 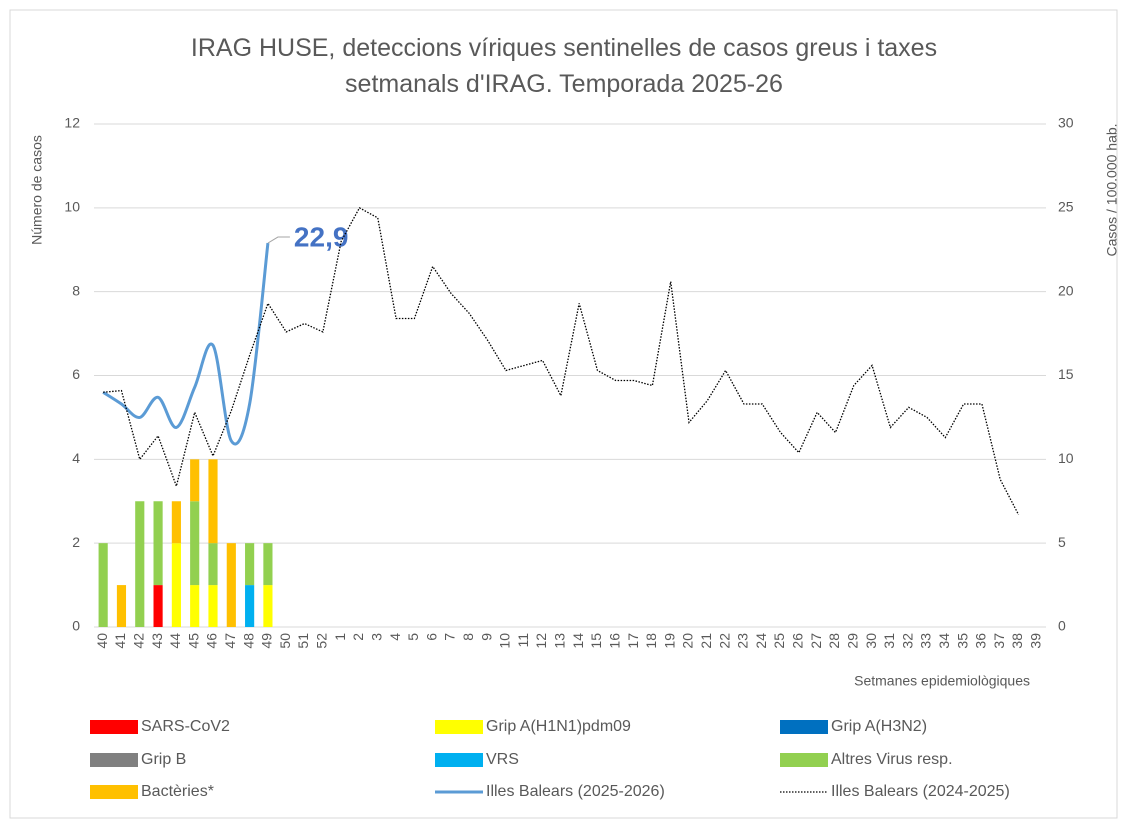 What do you see at coordinates (185, 726) in the screenshot?
I see `legend-label: SARS-CoV2` at bounding box center [185, 726].